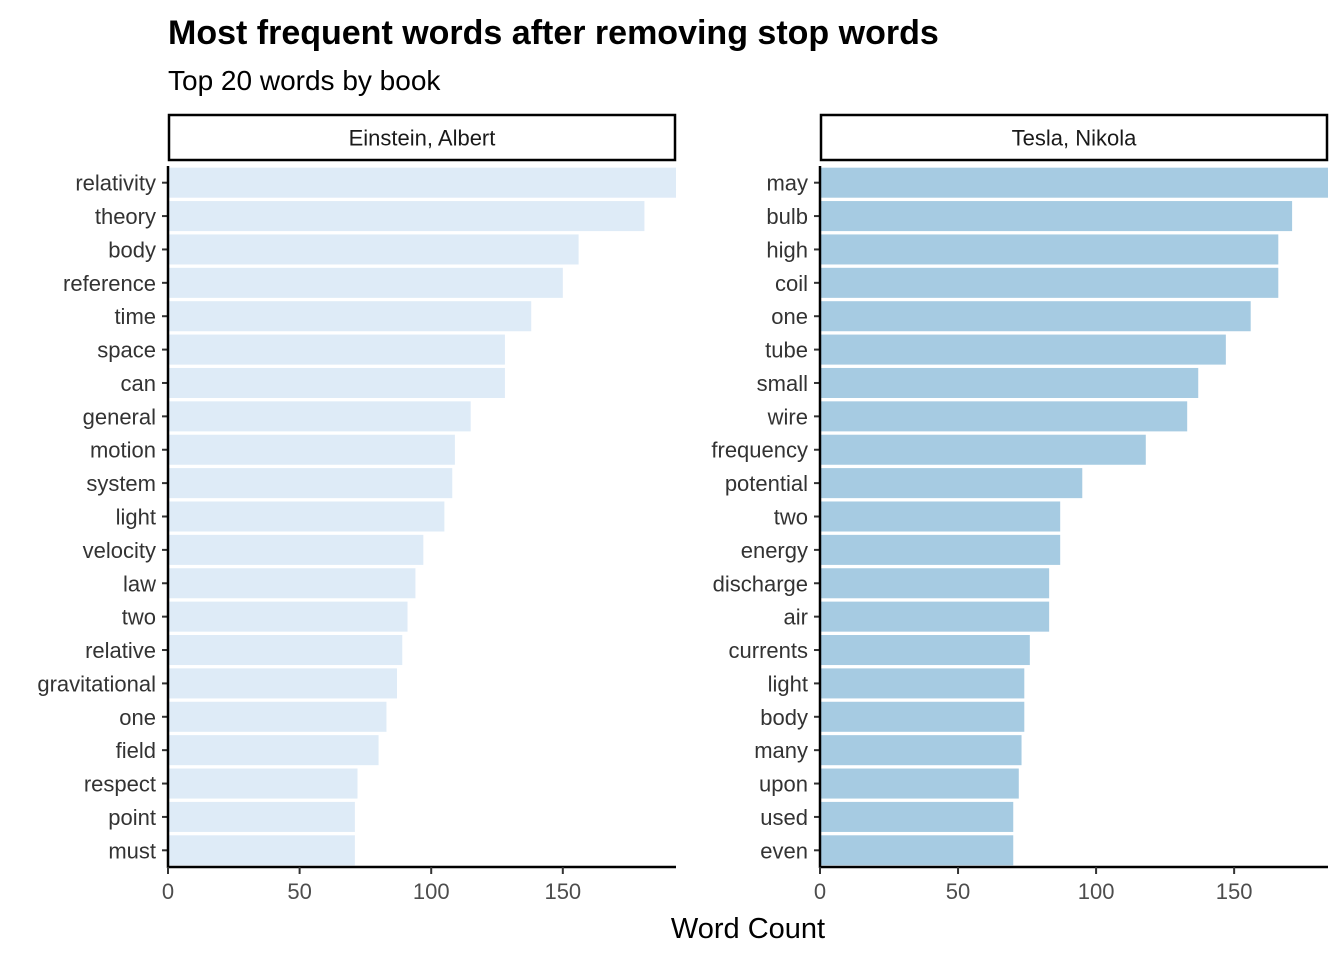 This screenshot has height=960, width=1344. What do you see at coordinates (96, 683) in the screenshot?
I see `y-tick-label: gravitational` at bounding box center [96, 683].